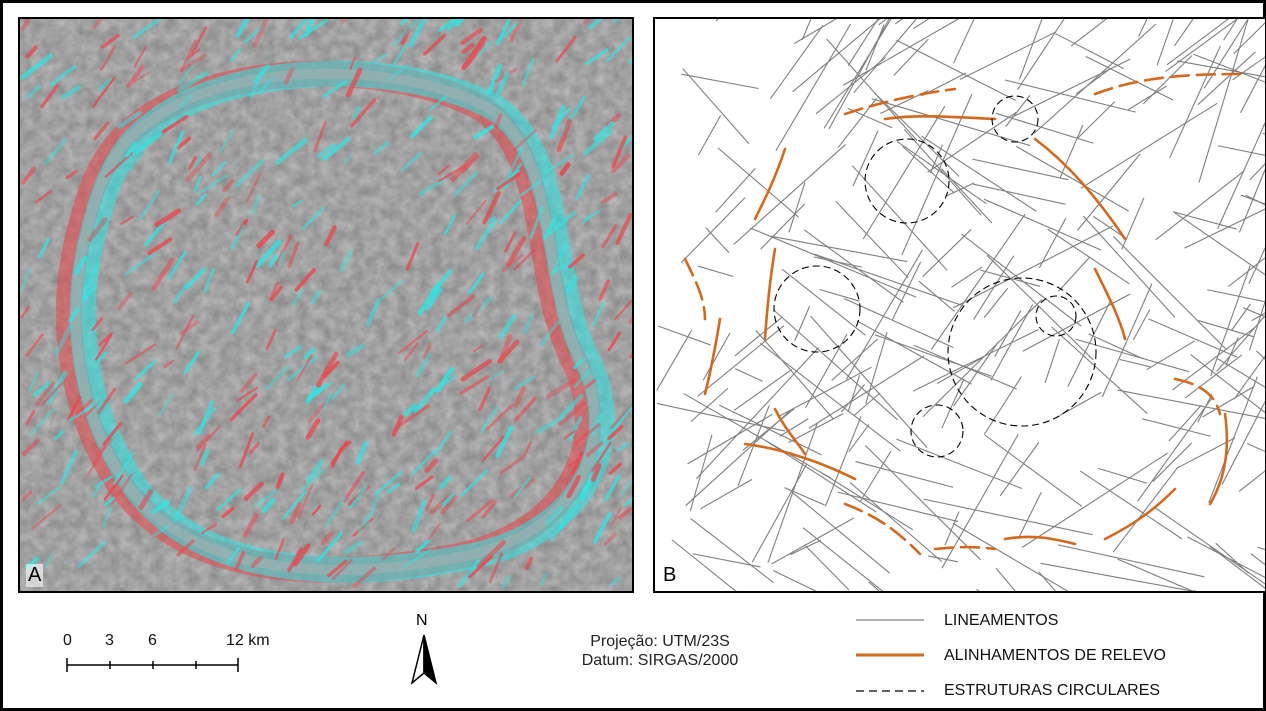  Describe the element at coordinates (67, 640) in the screenshot. I see `scale-tick-0: 0` at that location.